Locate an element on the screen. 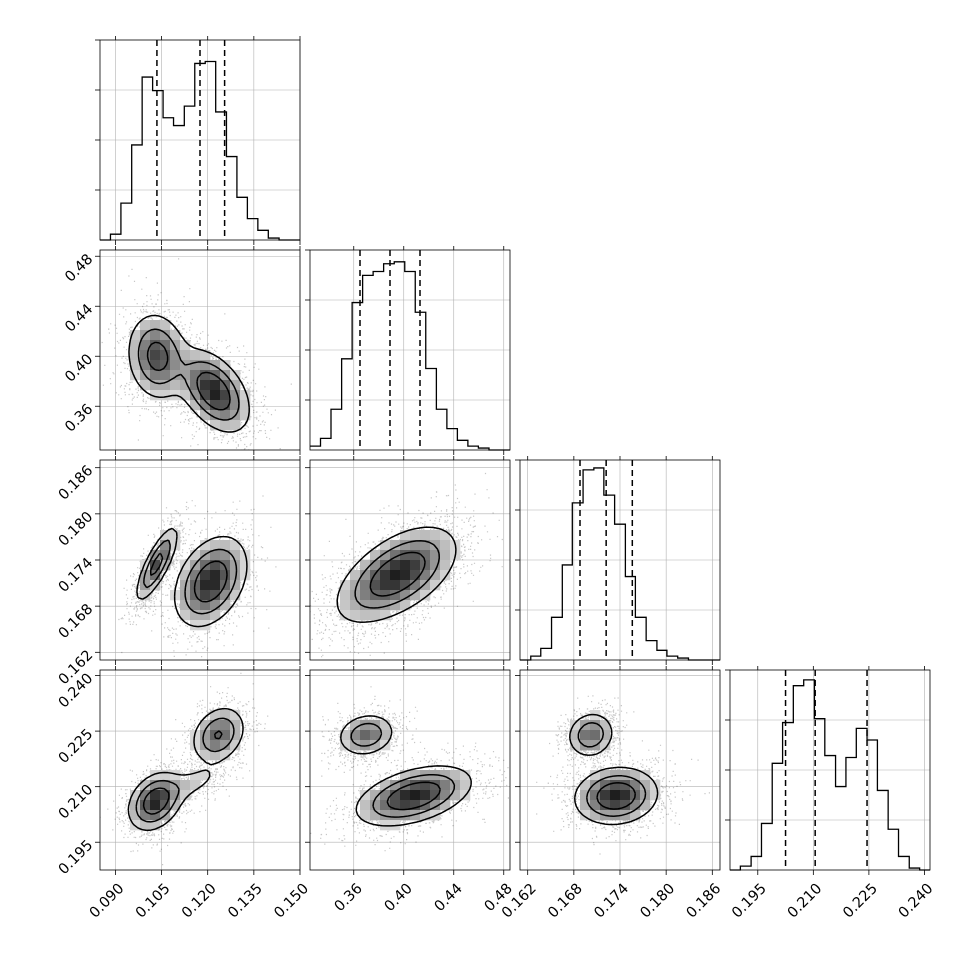 This screenshot has width=970, height=970. x-tick-label: 0.36 is located at coordinates (349, 898).